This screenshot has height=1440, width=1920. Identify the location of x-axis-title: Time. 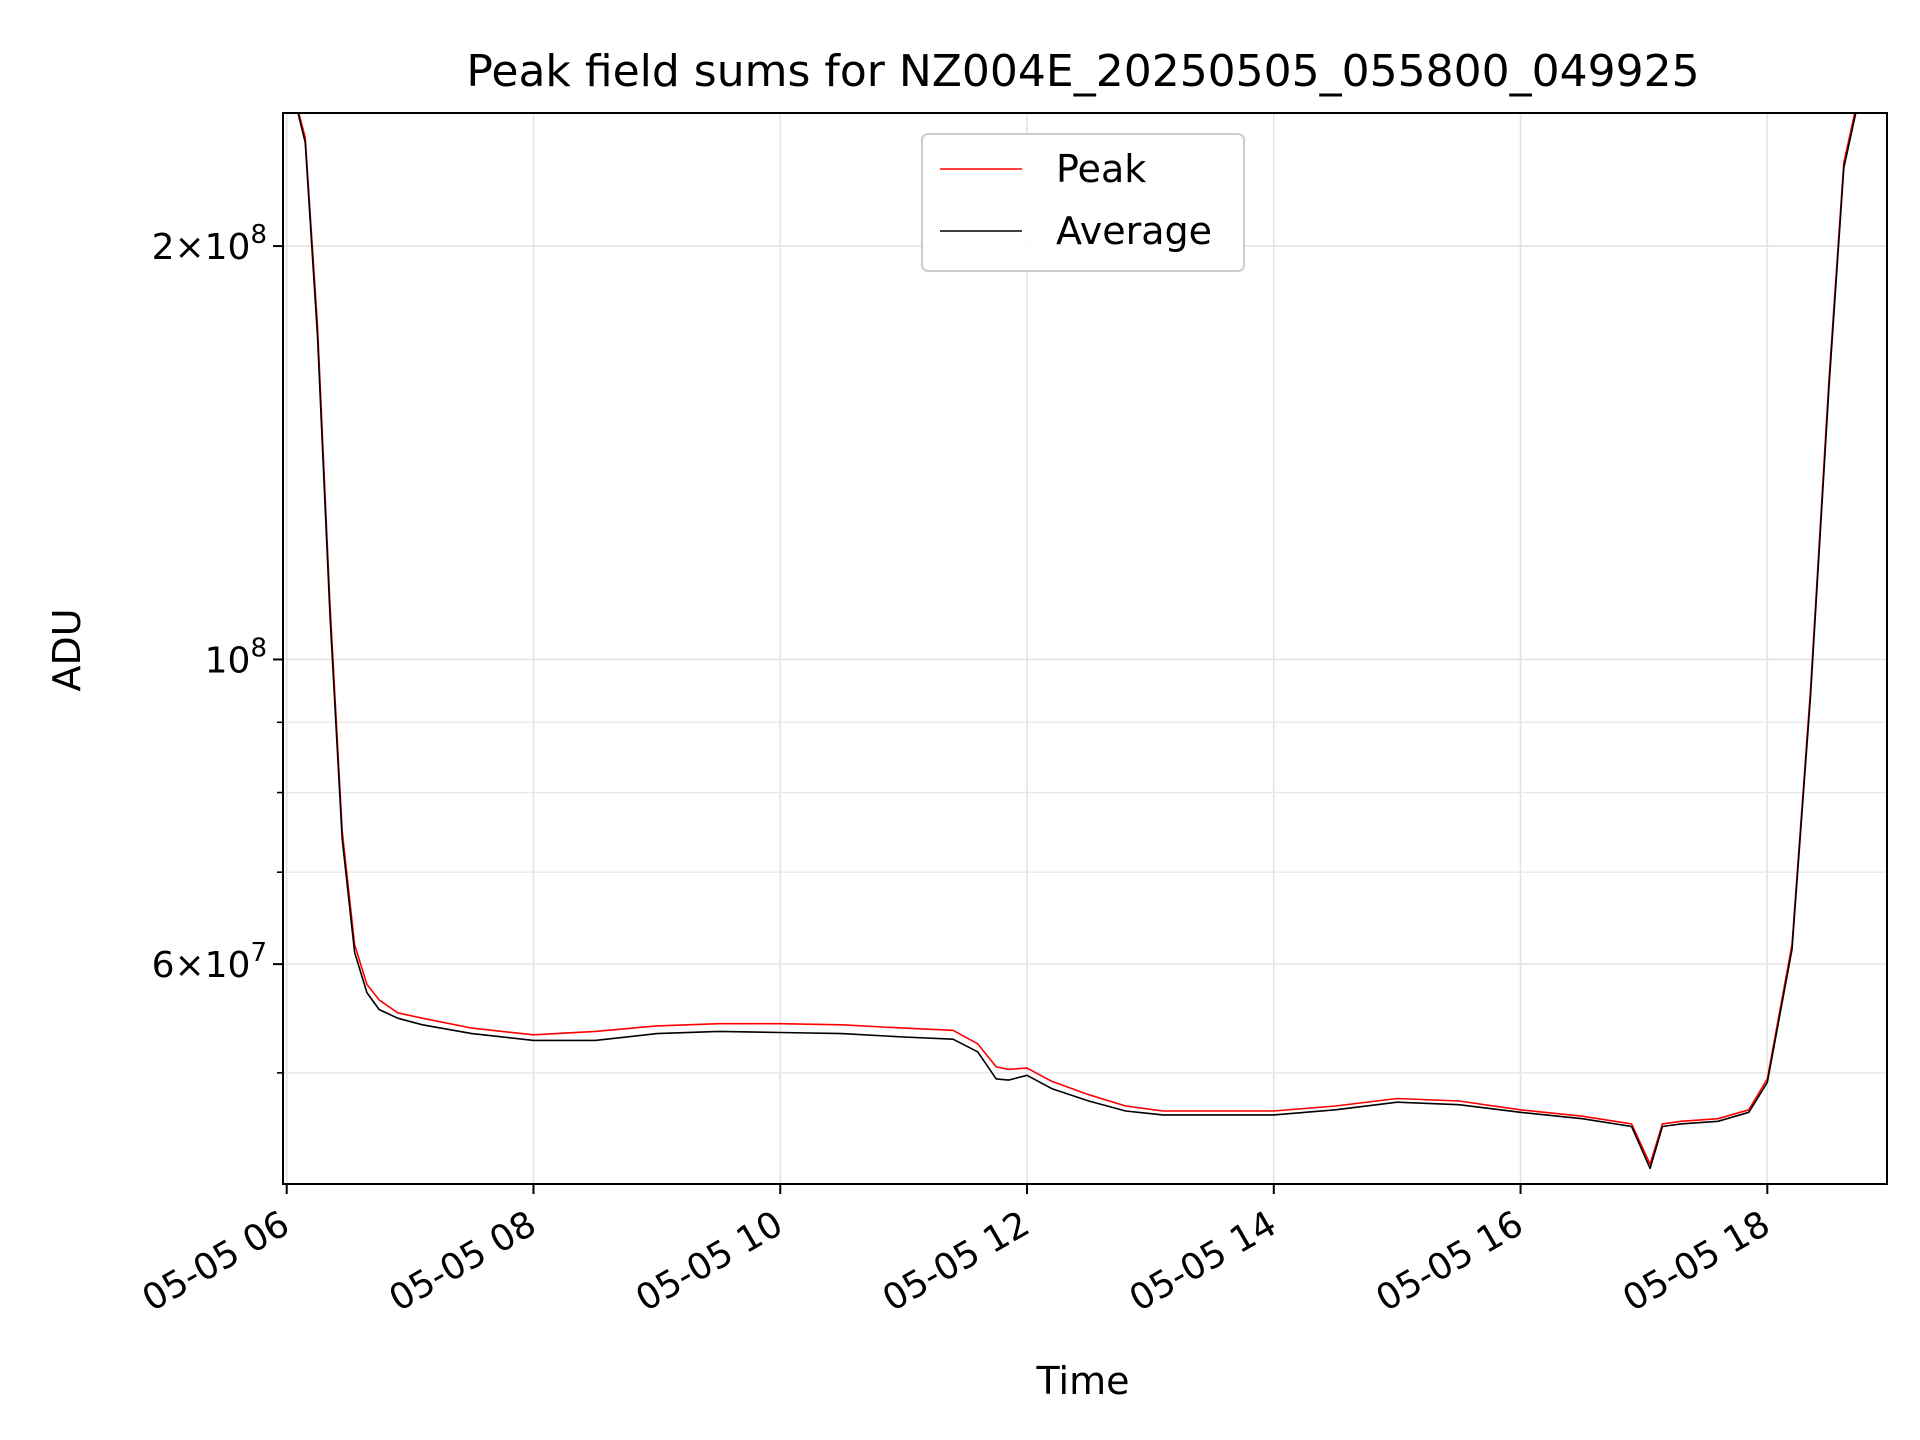
(1083, 1381).